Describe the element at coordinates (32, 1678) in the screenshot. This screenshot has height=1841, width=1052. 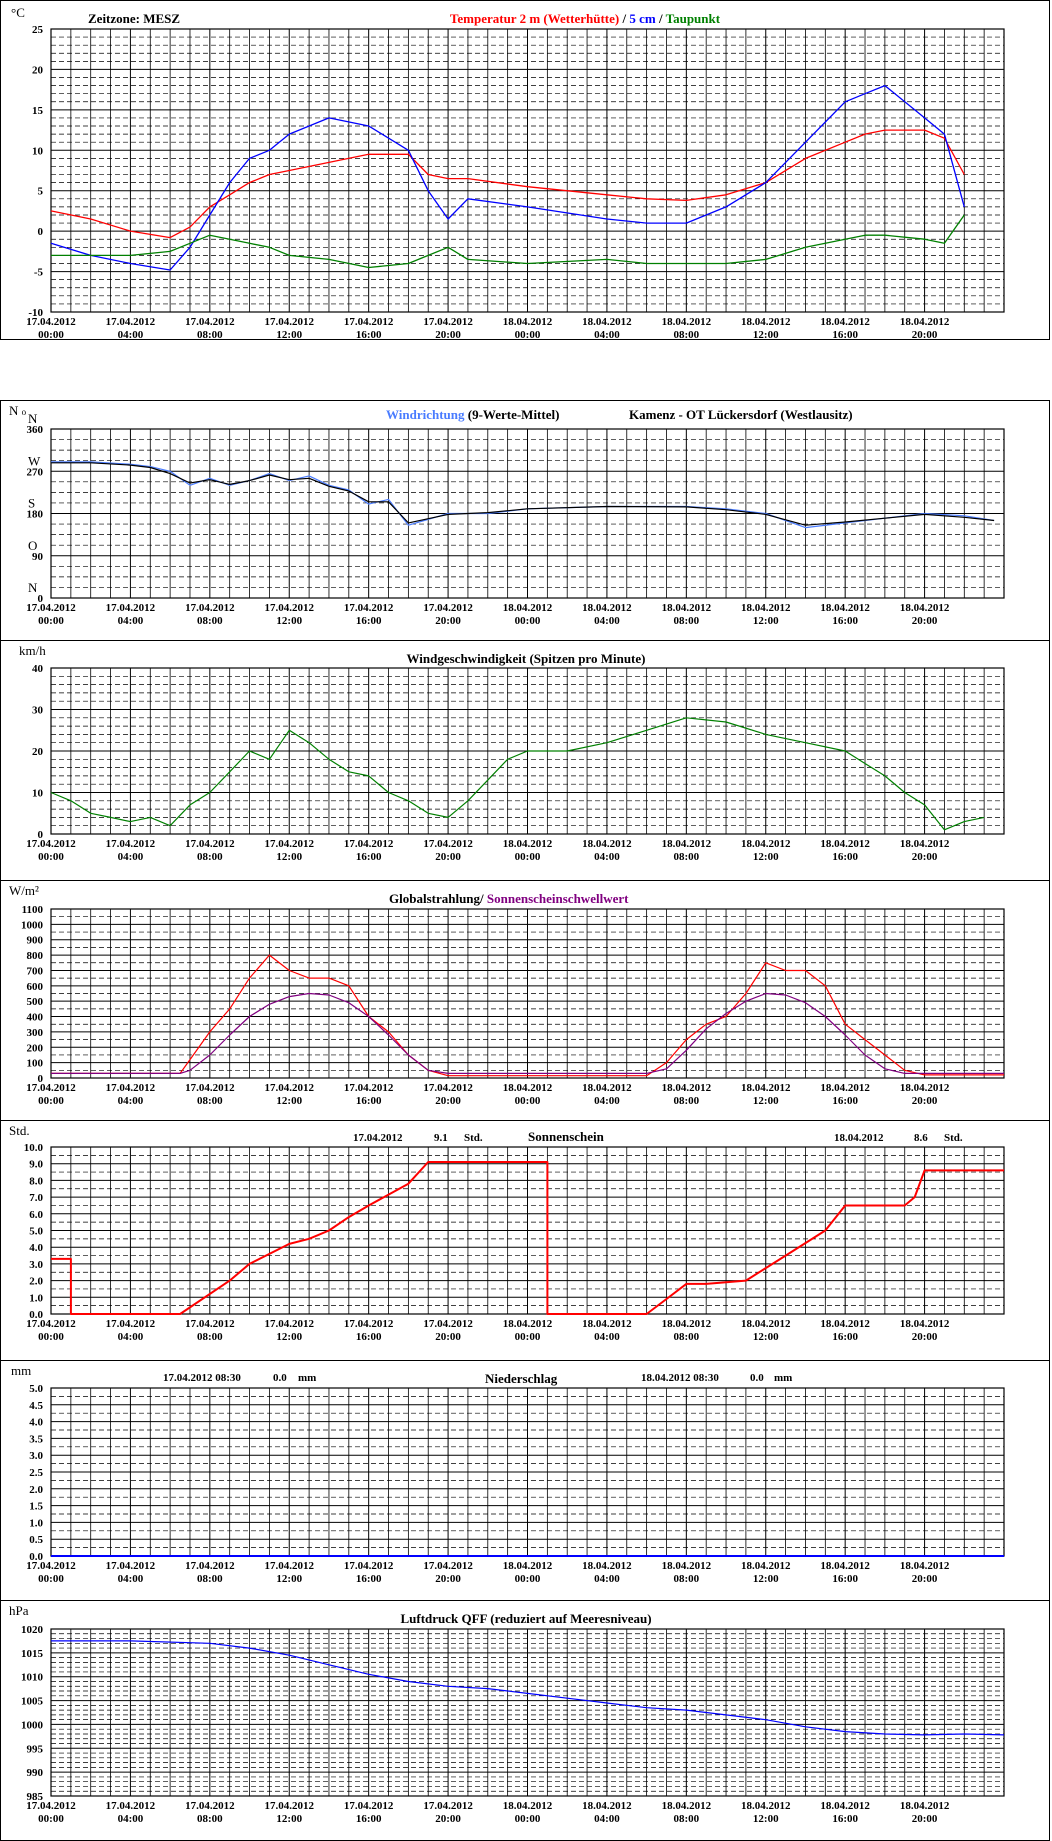
I see `y-tick-label: 1010` at that location.